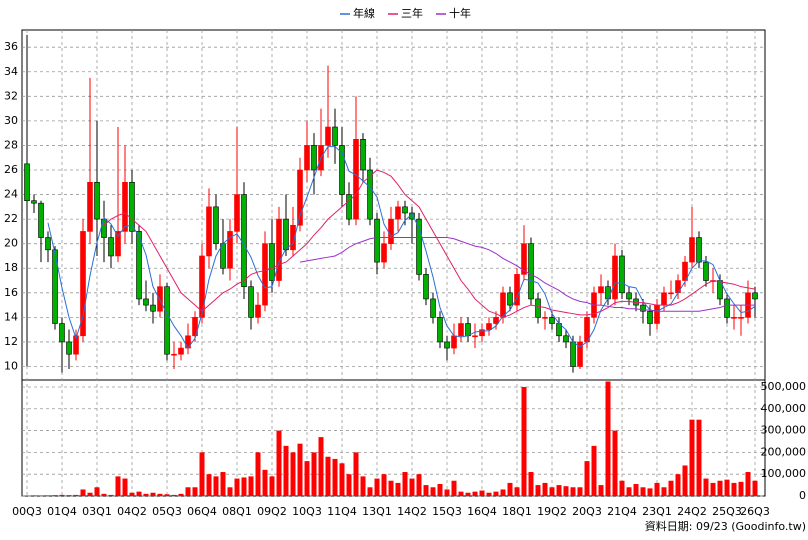  What do you see at coordinates (307, 511) in the screenshot?
I see `x-tick-label: 10Q3` at bounding box center [307, 511].